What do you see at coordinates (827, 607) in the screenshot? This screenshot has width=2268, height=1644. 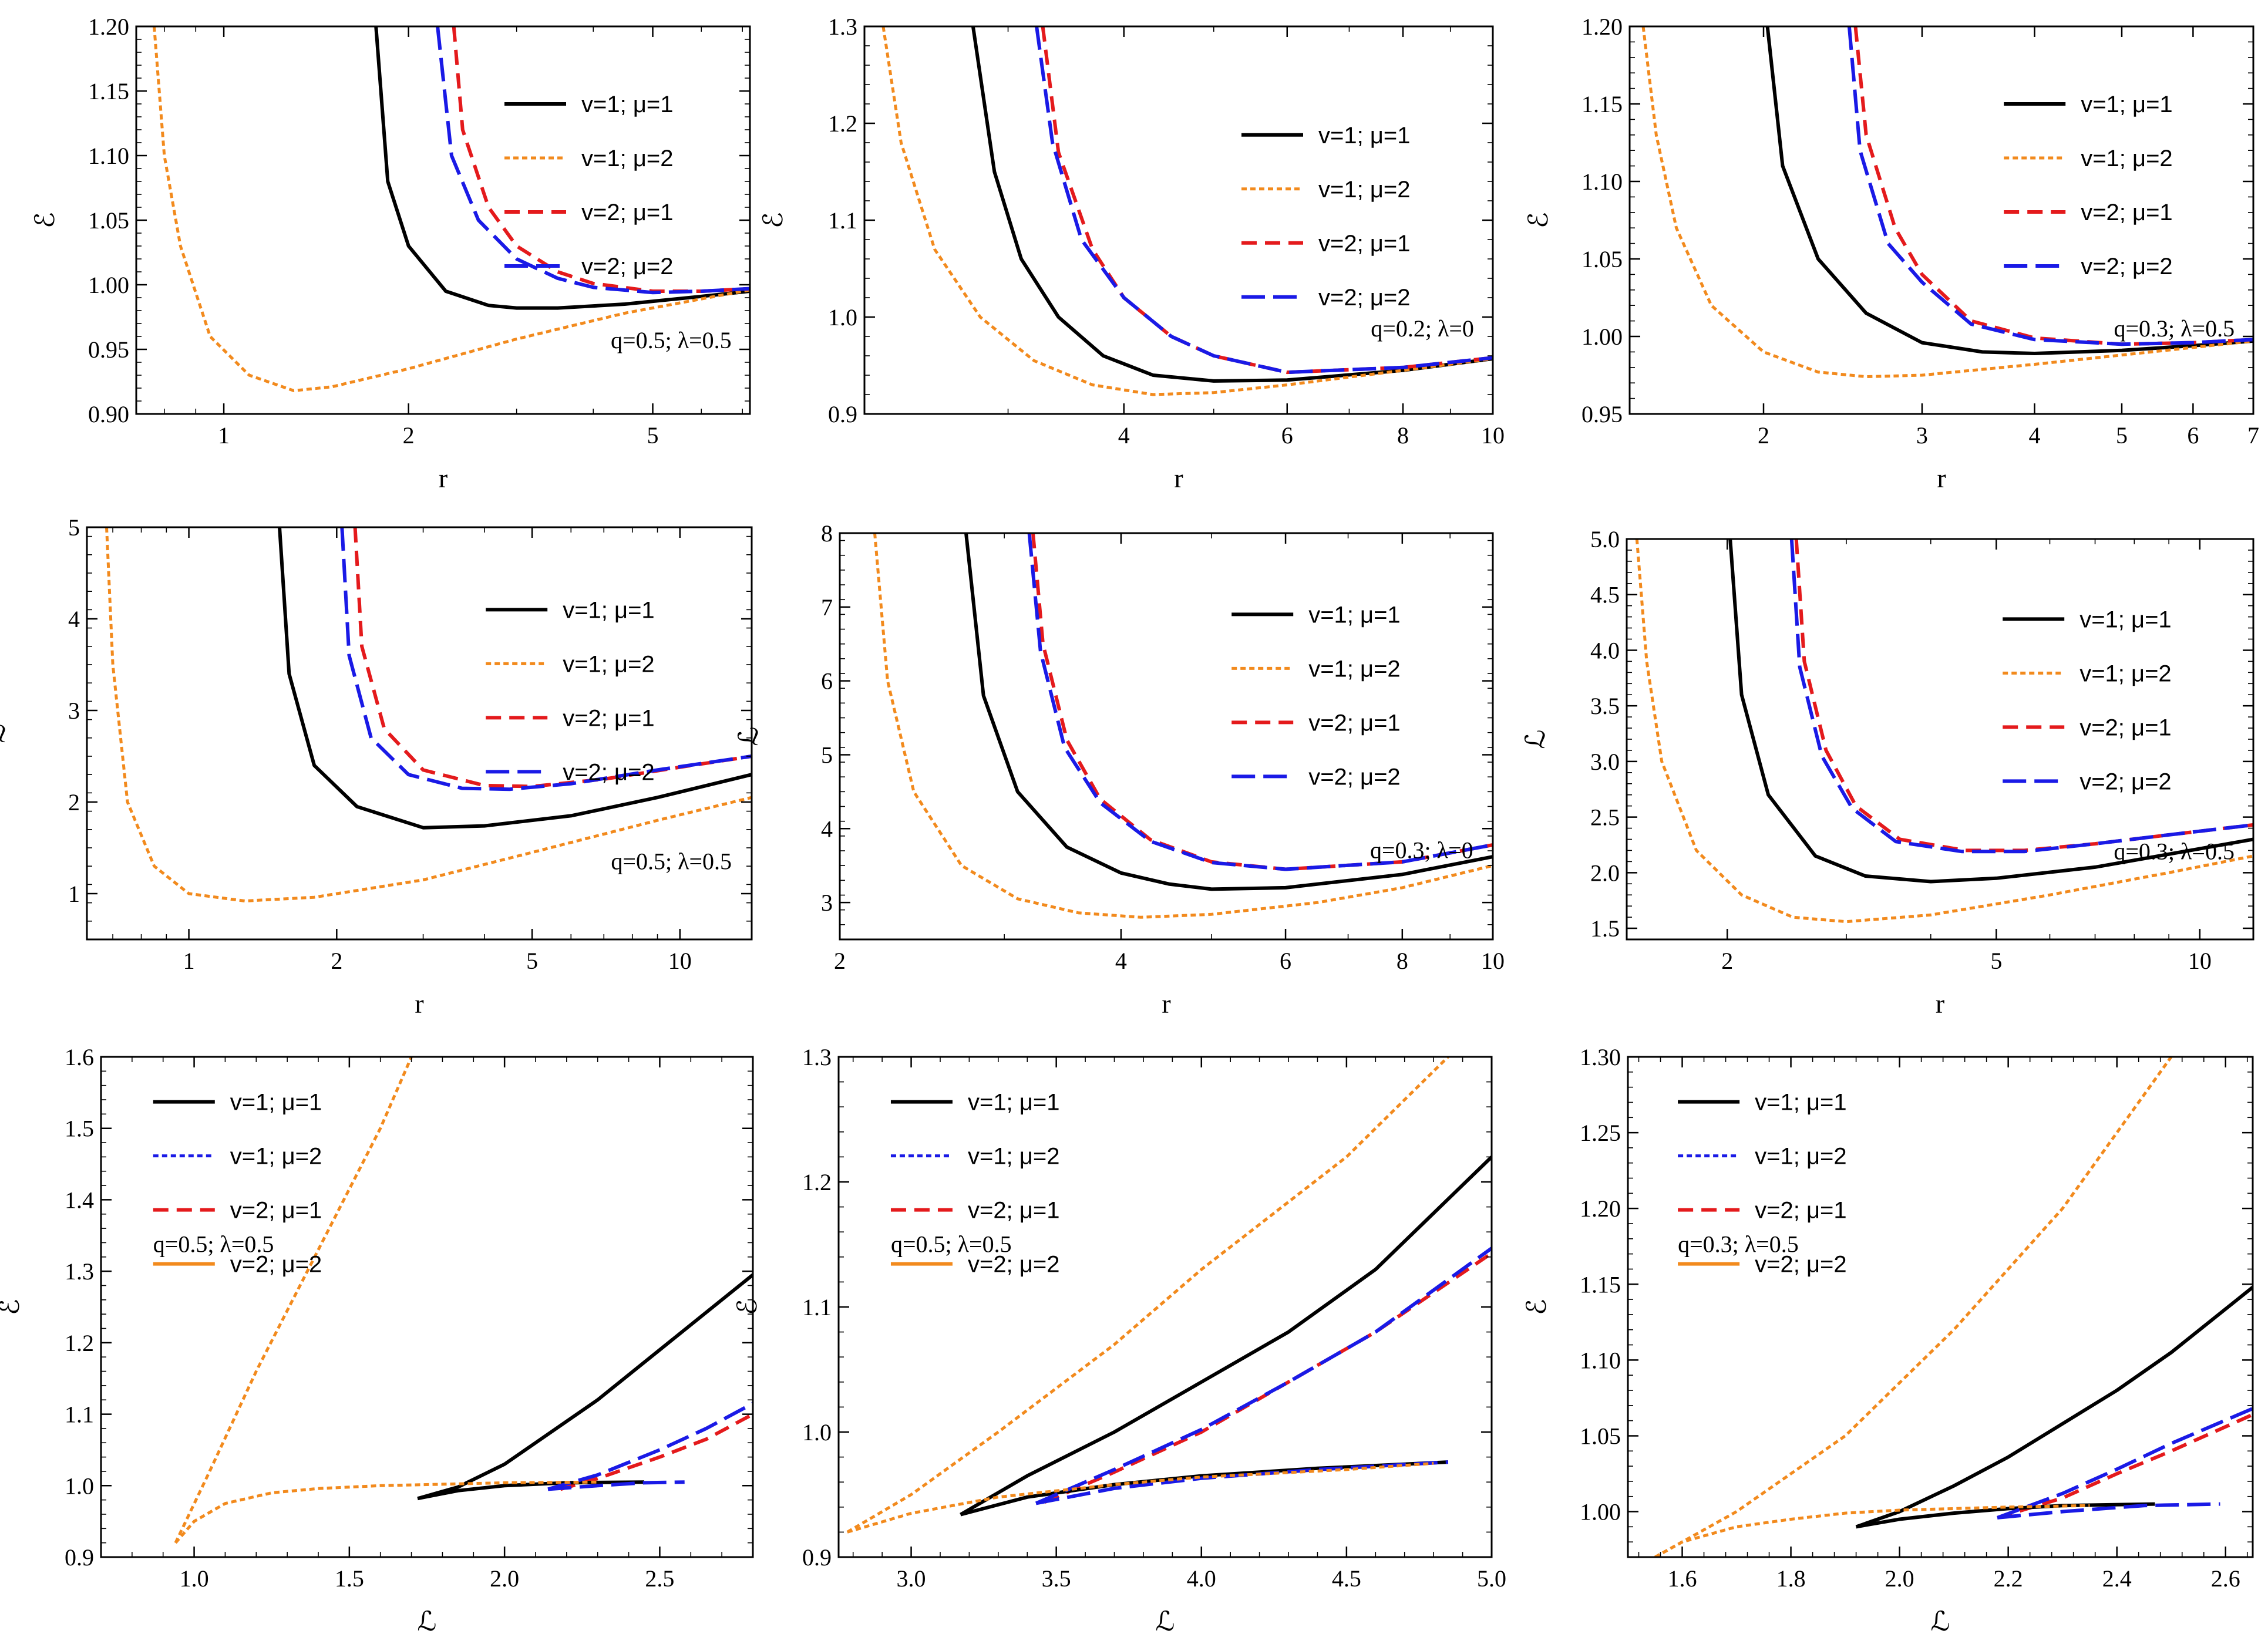 I see `y-tick-label: 7` at bounding box center [827, 607].